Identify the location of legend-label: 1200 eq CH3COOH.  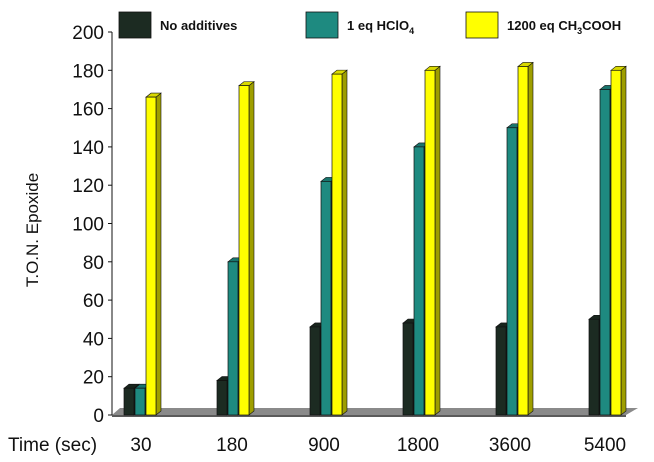
(564, 27).